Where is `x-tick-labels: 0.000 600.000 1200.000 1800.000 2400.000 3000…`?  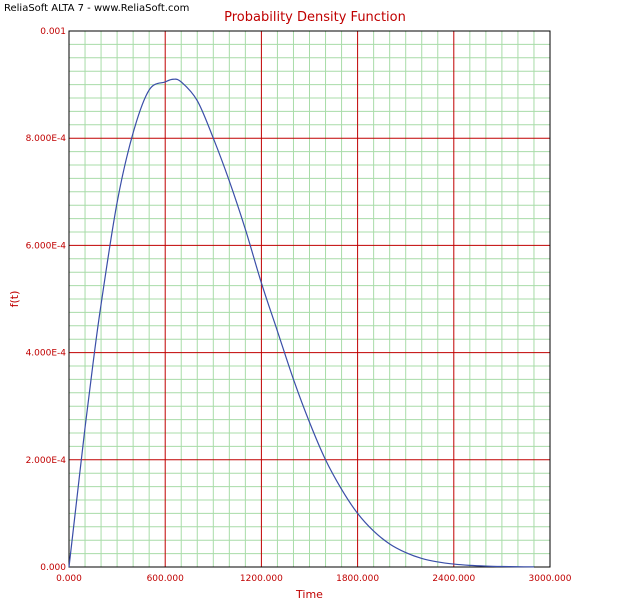 x-tick-labels: 0.000 600.000 1200.000 1800.000 2400.000 3000… is located at coordinates (314, 579).